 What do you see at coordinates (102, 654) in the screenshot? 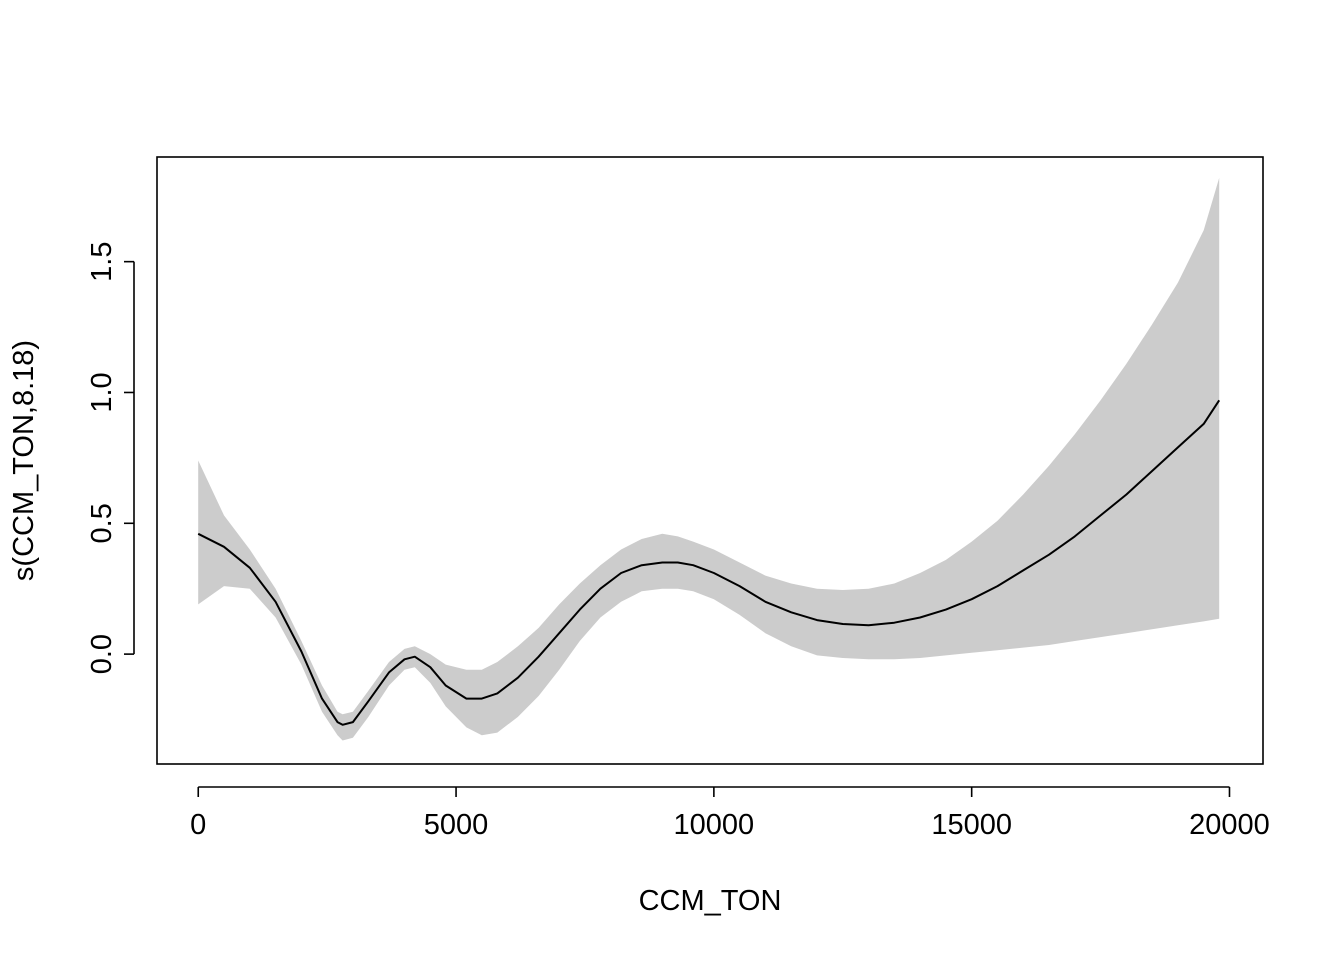
I see `y-tick-label: 0.0` at bounding box center [102, 654].